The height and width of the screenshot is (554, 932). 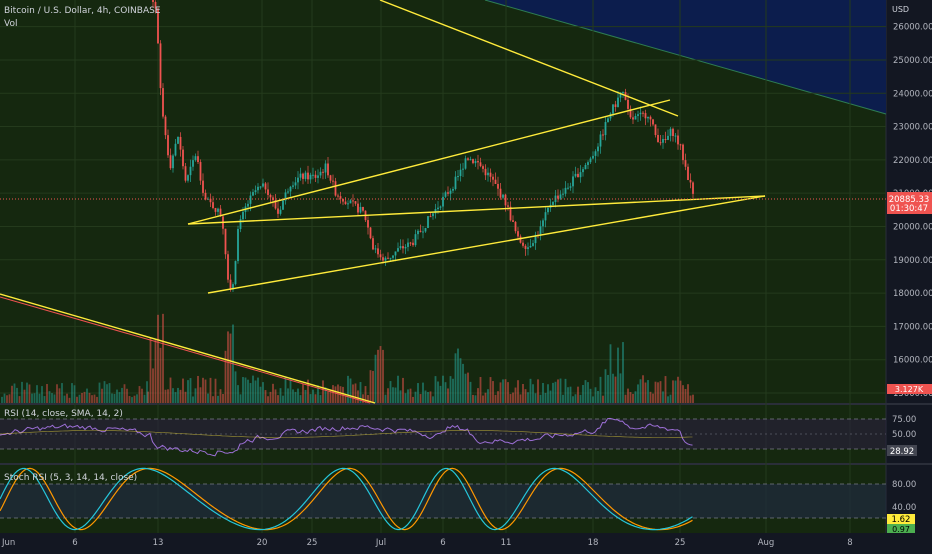 I want to click on time-tick: 20, so click(x=262, y=543).